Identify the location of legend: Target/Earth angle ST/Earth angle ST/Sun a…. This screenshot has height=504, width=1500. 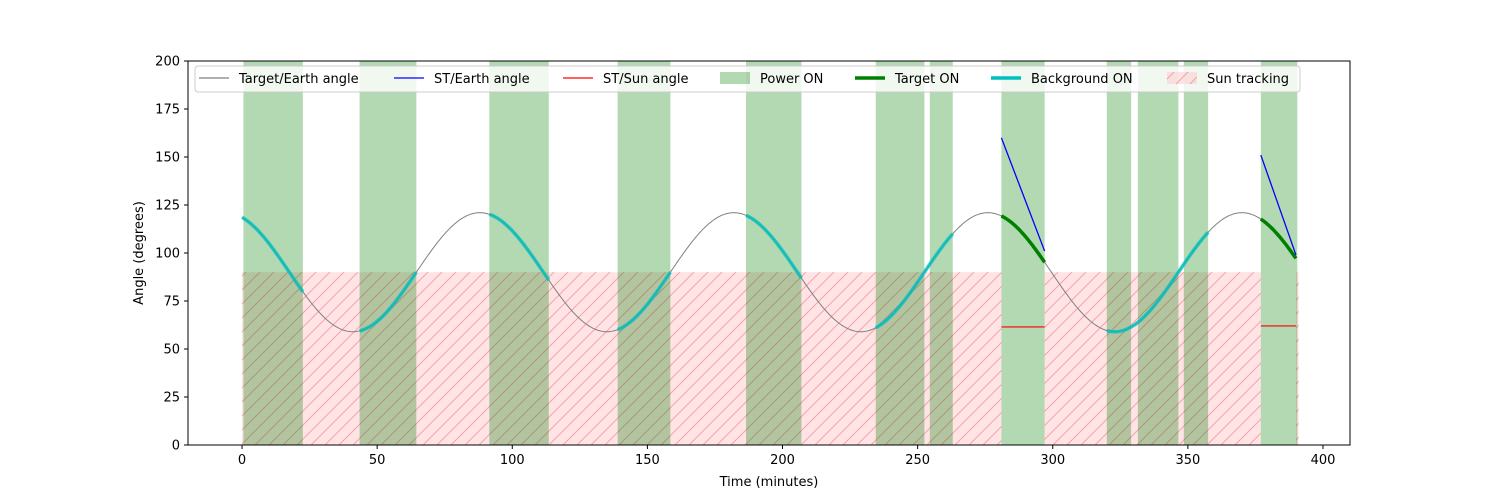
(747, 79).